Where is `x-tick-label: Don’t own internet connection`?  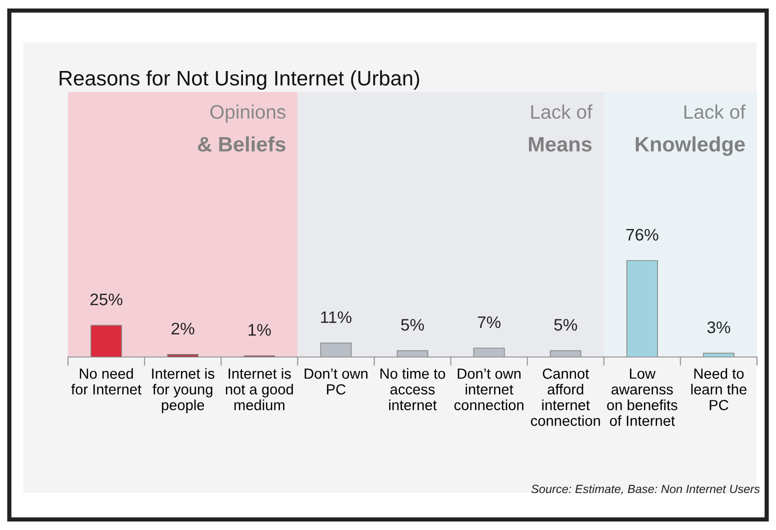 x-tick-label: Don’t own internet connection is located at coordinates (489, 389).